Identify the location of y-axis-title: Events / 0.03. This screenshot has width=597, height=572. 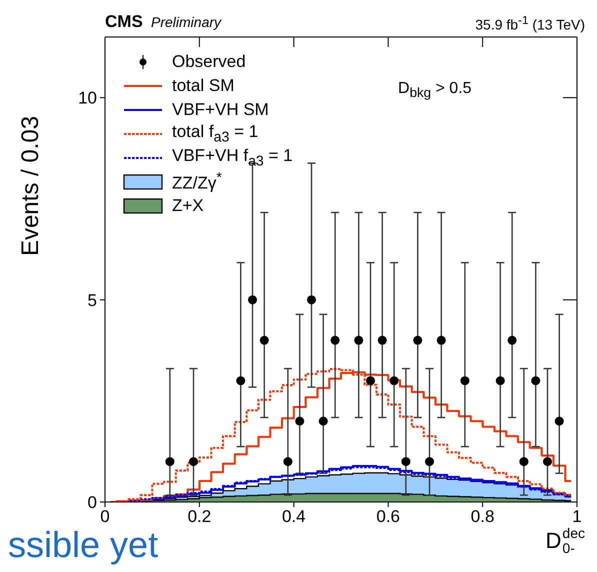
(31, 186).